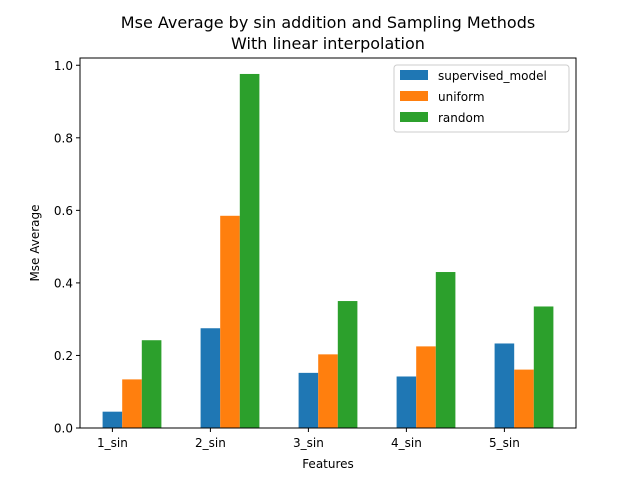 The image size is (640, 480). Describe the element at coordinates (504, 385) in the screenshot. I see `bar-supervised_model-5_sin` at that location.